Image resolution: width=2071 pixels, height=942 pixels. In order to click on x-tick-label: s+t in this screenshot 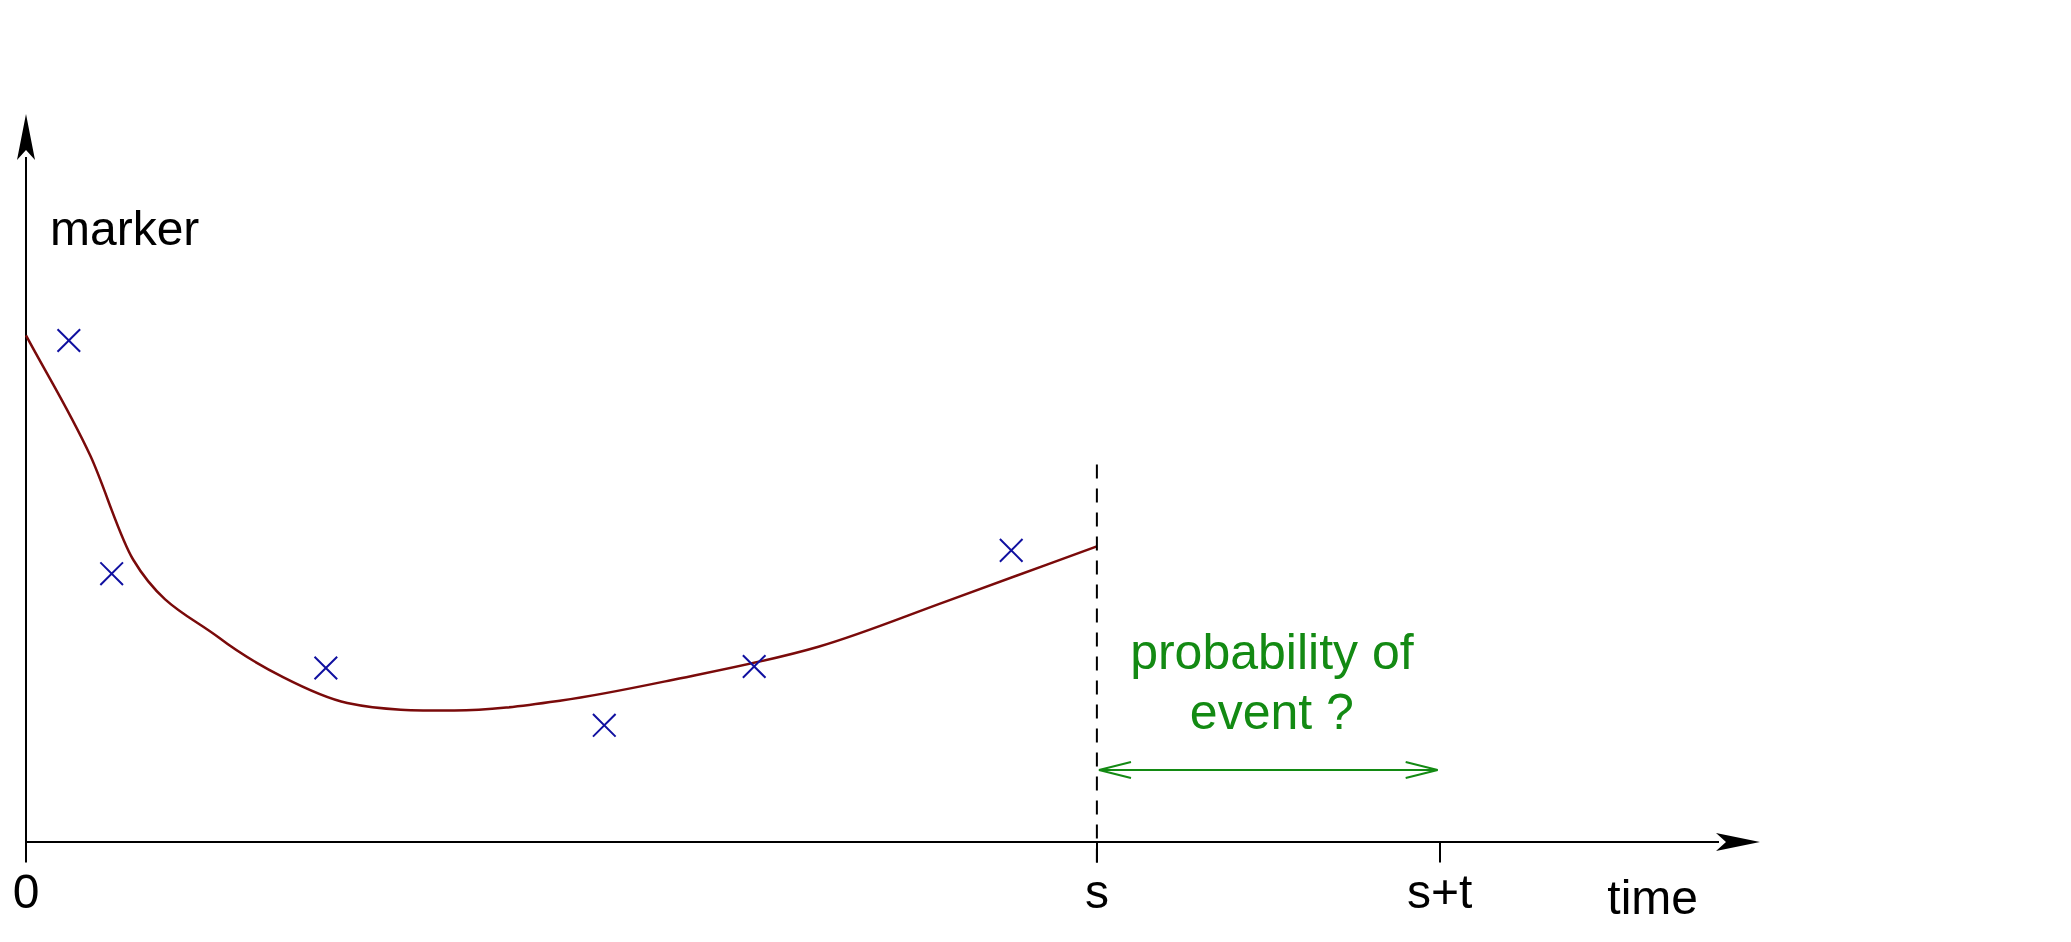, I will do `click(1439, 892)`.